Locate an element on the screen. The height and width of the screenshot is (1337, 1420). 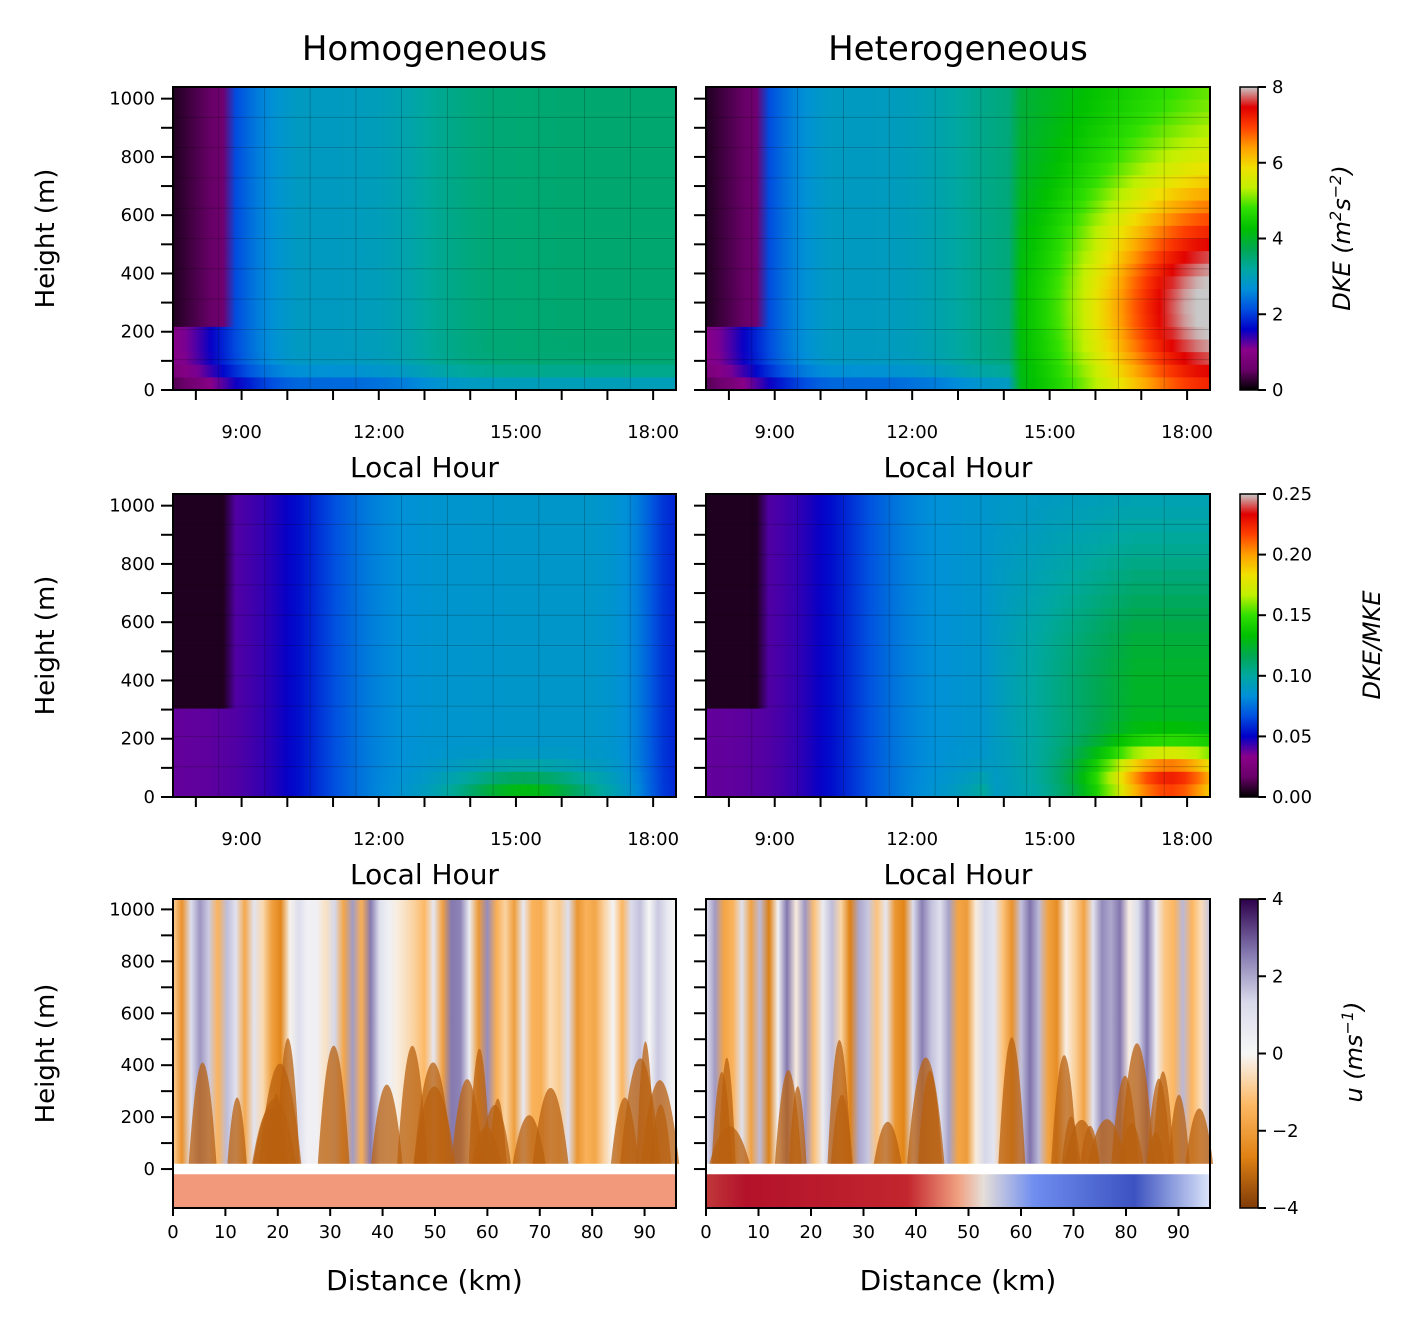
dke-colorbar-tick-label: 4 is located at coordinates (1277, 239).